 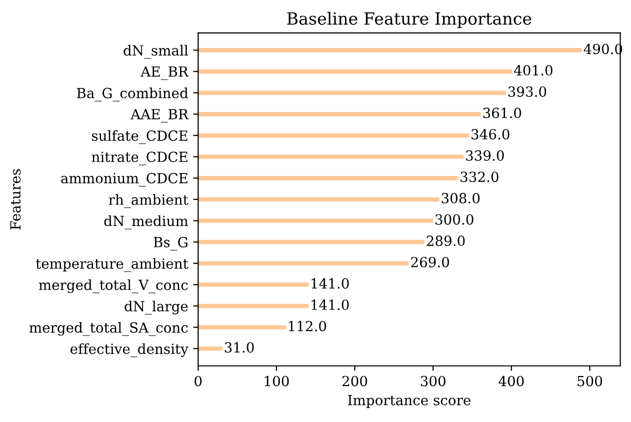 What do you see at coordinates (159, 115) in the screenshot?
I see `y-tick-label: AAE_BR` at bounding box center [159, 115].